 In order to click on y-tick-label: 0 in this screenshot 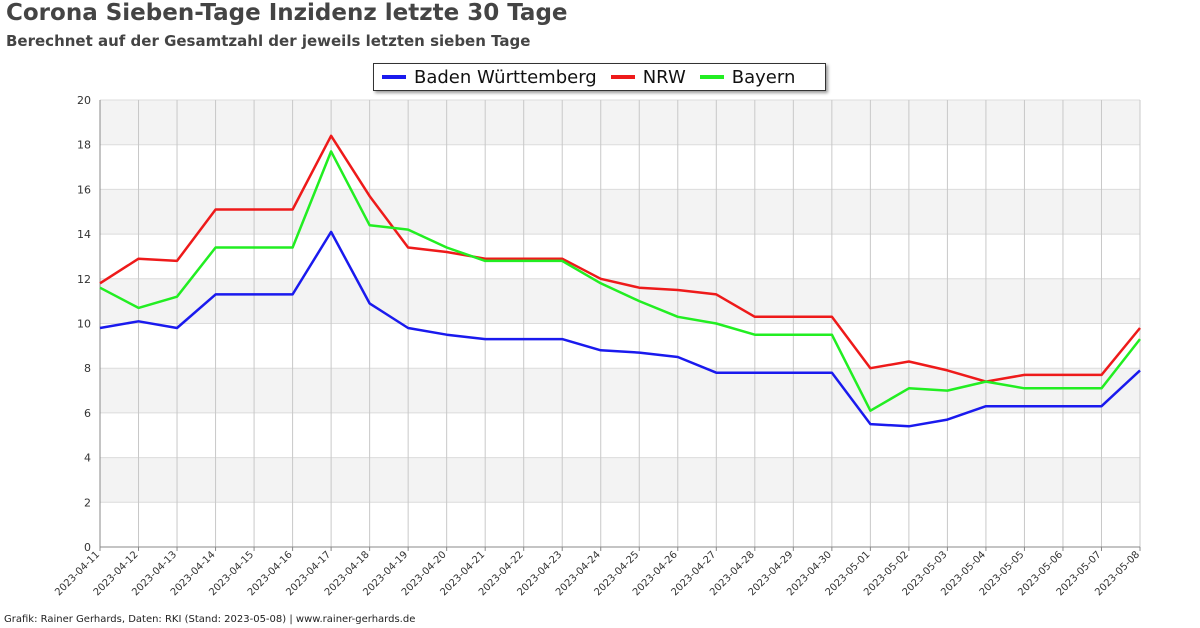, I will do `click(87, 547)`.